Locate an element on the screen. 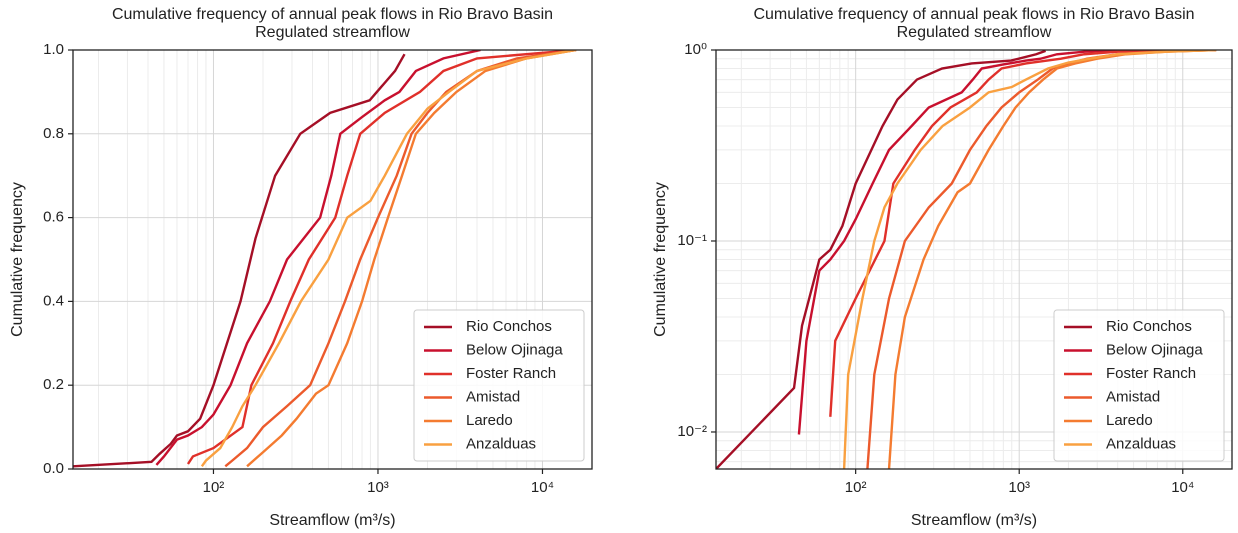  y-tick-label: 0.0 is located at coordinates (53, 468).